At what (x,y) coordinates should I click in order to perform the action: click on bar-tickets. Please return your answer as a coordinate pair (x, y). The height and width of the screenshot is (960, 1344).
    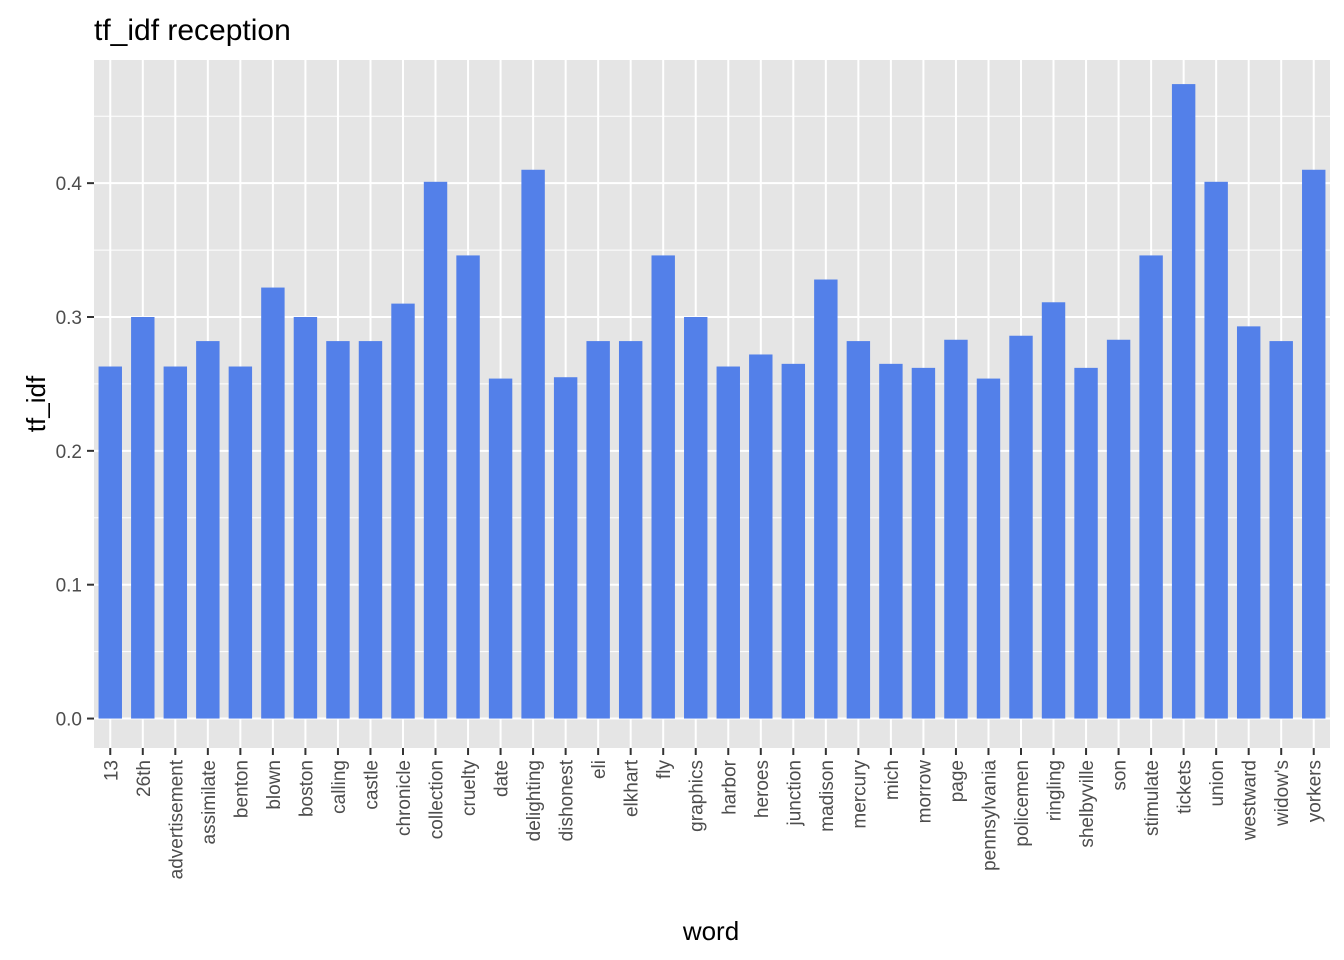
    Looking at the image, I should click on (1183, 401).